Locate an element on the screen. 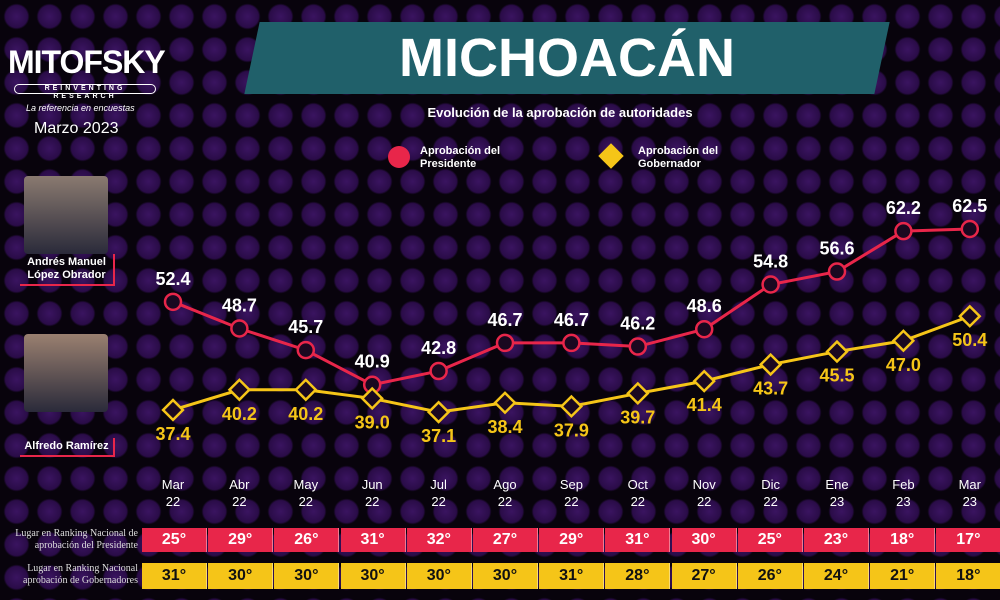 This screenshot has height=600, width=1000. data-label: 54.8 is located at coordinates (770, 262).